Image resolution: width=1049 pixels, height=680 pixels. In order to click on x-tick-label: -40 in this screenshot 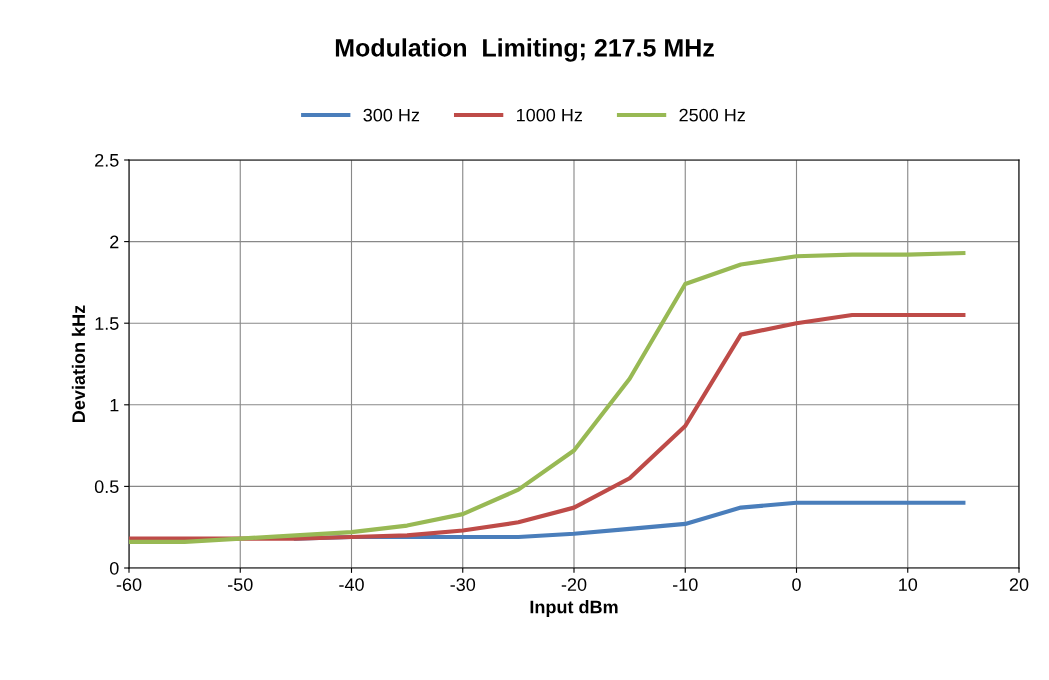, I will do `click(351, 584)`.